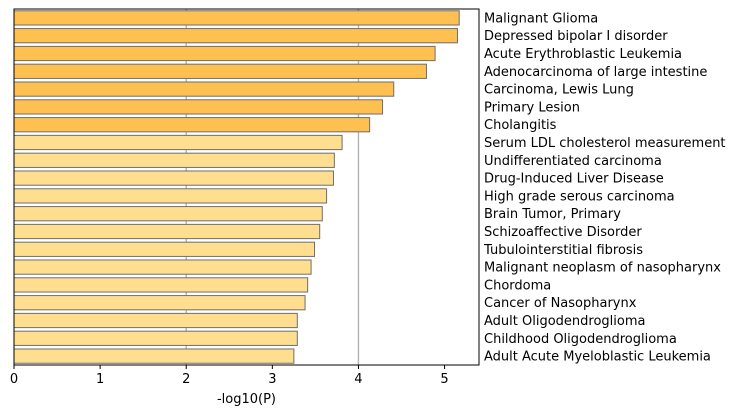  I want to click on category-label: Childhood Oligodendroglioma, so click(580, 339).